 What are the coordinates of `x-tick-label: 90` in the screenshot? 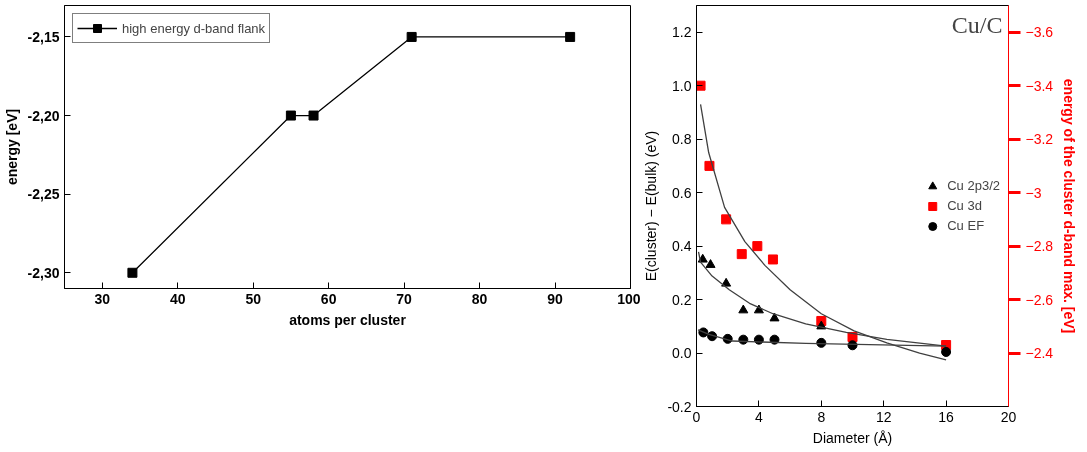 It's located at (555, 298).